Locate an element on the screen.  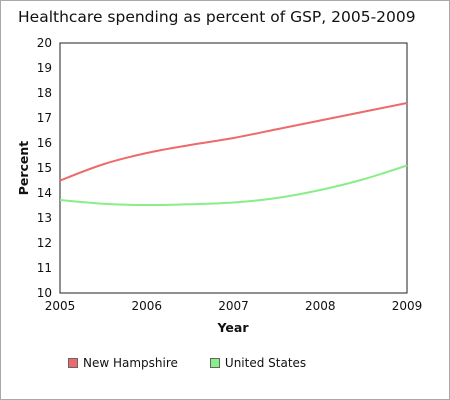
y-axis-title: Percent is located at coordinates (23, 168).